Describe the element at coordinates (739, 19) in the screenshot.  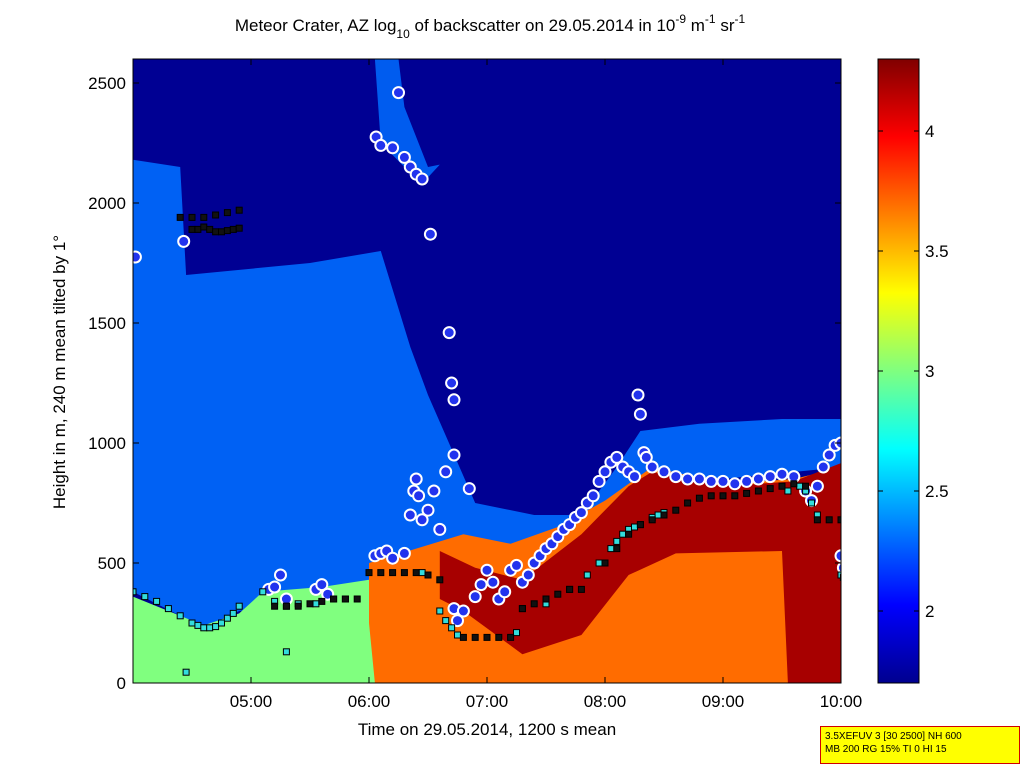
I see `title-sup3: -1` at that location.